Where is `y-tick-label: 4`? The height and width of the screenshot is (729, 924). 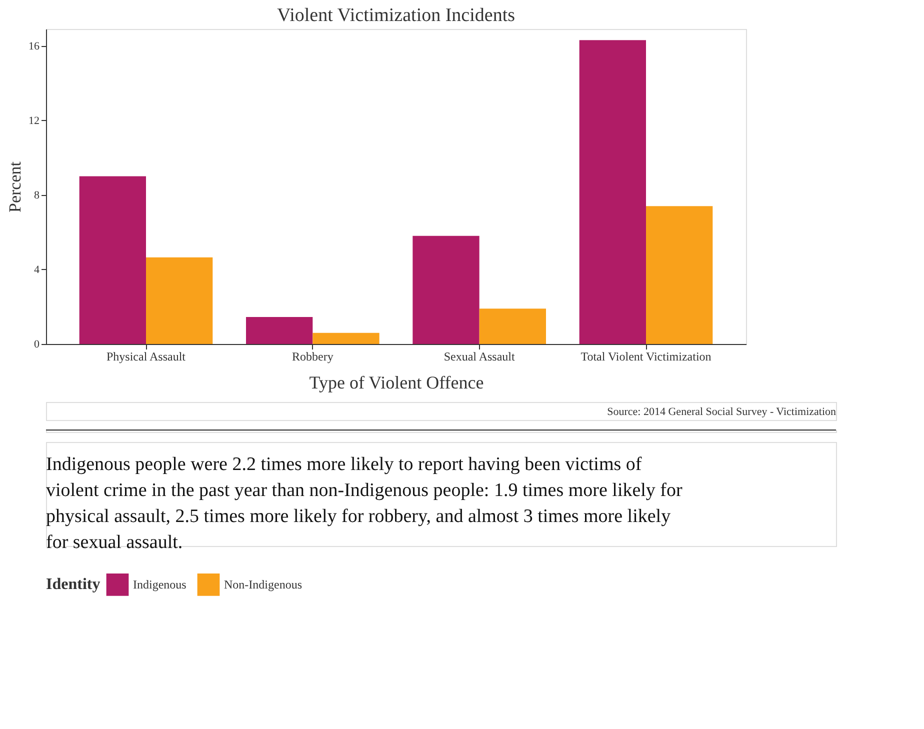 y-tick-label: 4 is located at coordinates (37, 270).